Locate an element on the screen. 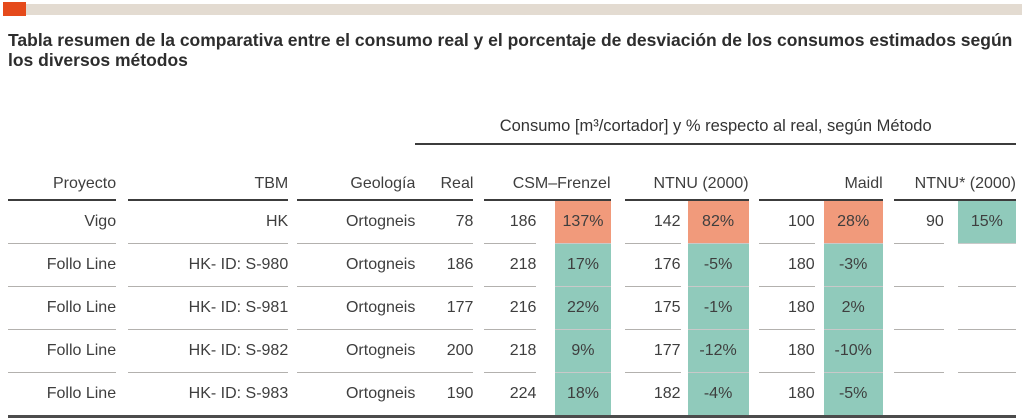 The image size is (1024, 418). col-header-tbm: TBM is located at coordinates (208, 172).